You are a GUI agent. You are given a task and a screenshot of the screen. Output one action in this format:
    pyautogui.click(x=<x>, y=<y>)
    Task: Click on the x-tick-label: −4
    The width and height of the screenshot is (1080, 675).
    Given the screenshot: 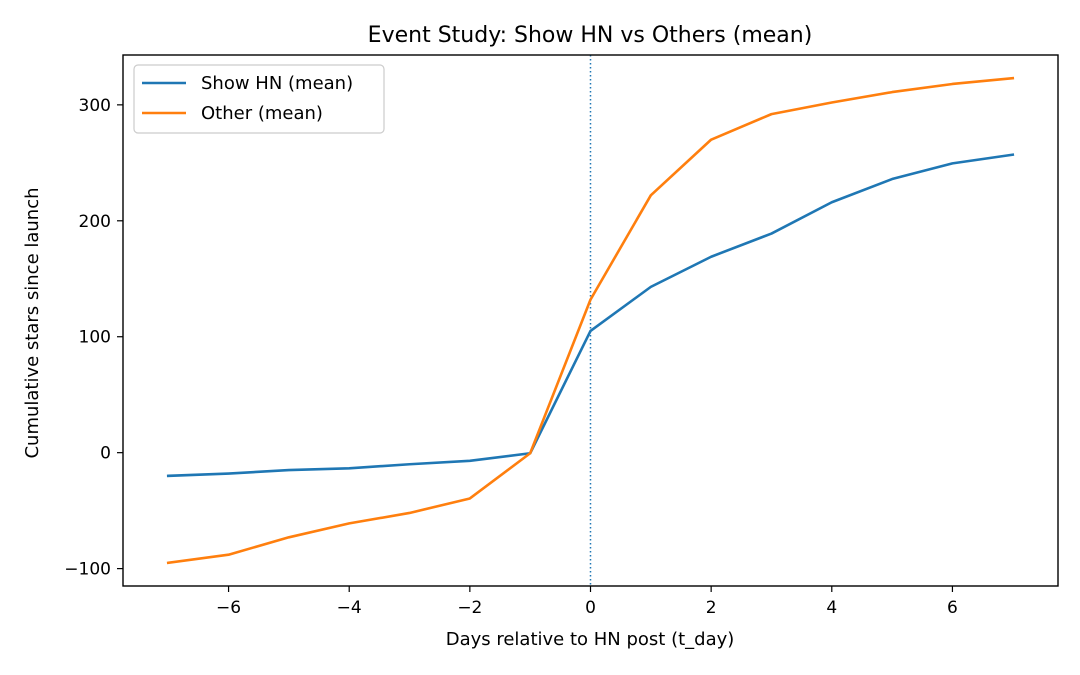 What is the action you would take?
    pyautogui.click(x=349, y=608)
    